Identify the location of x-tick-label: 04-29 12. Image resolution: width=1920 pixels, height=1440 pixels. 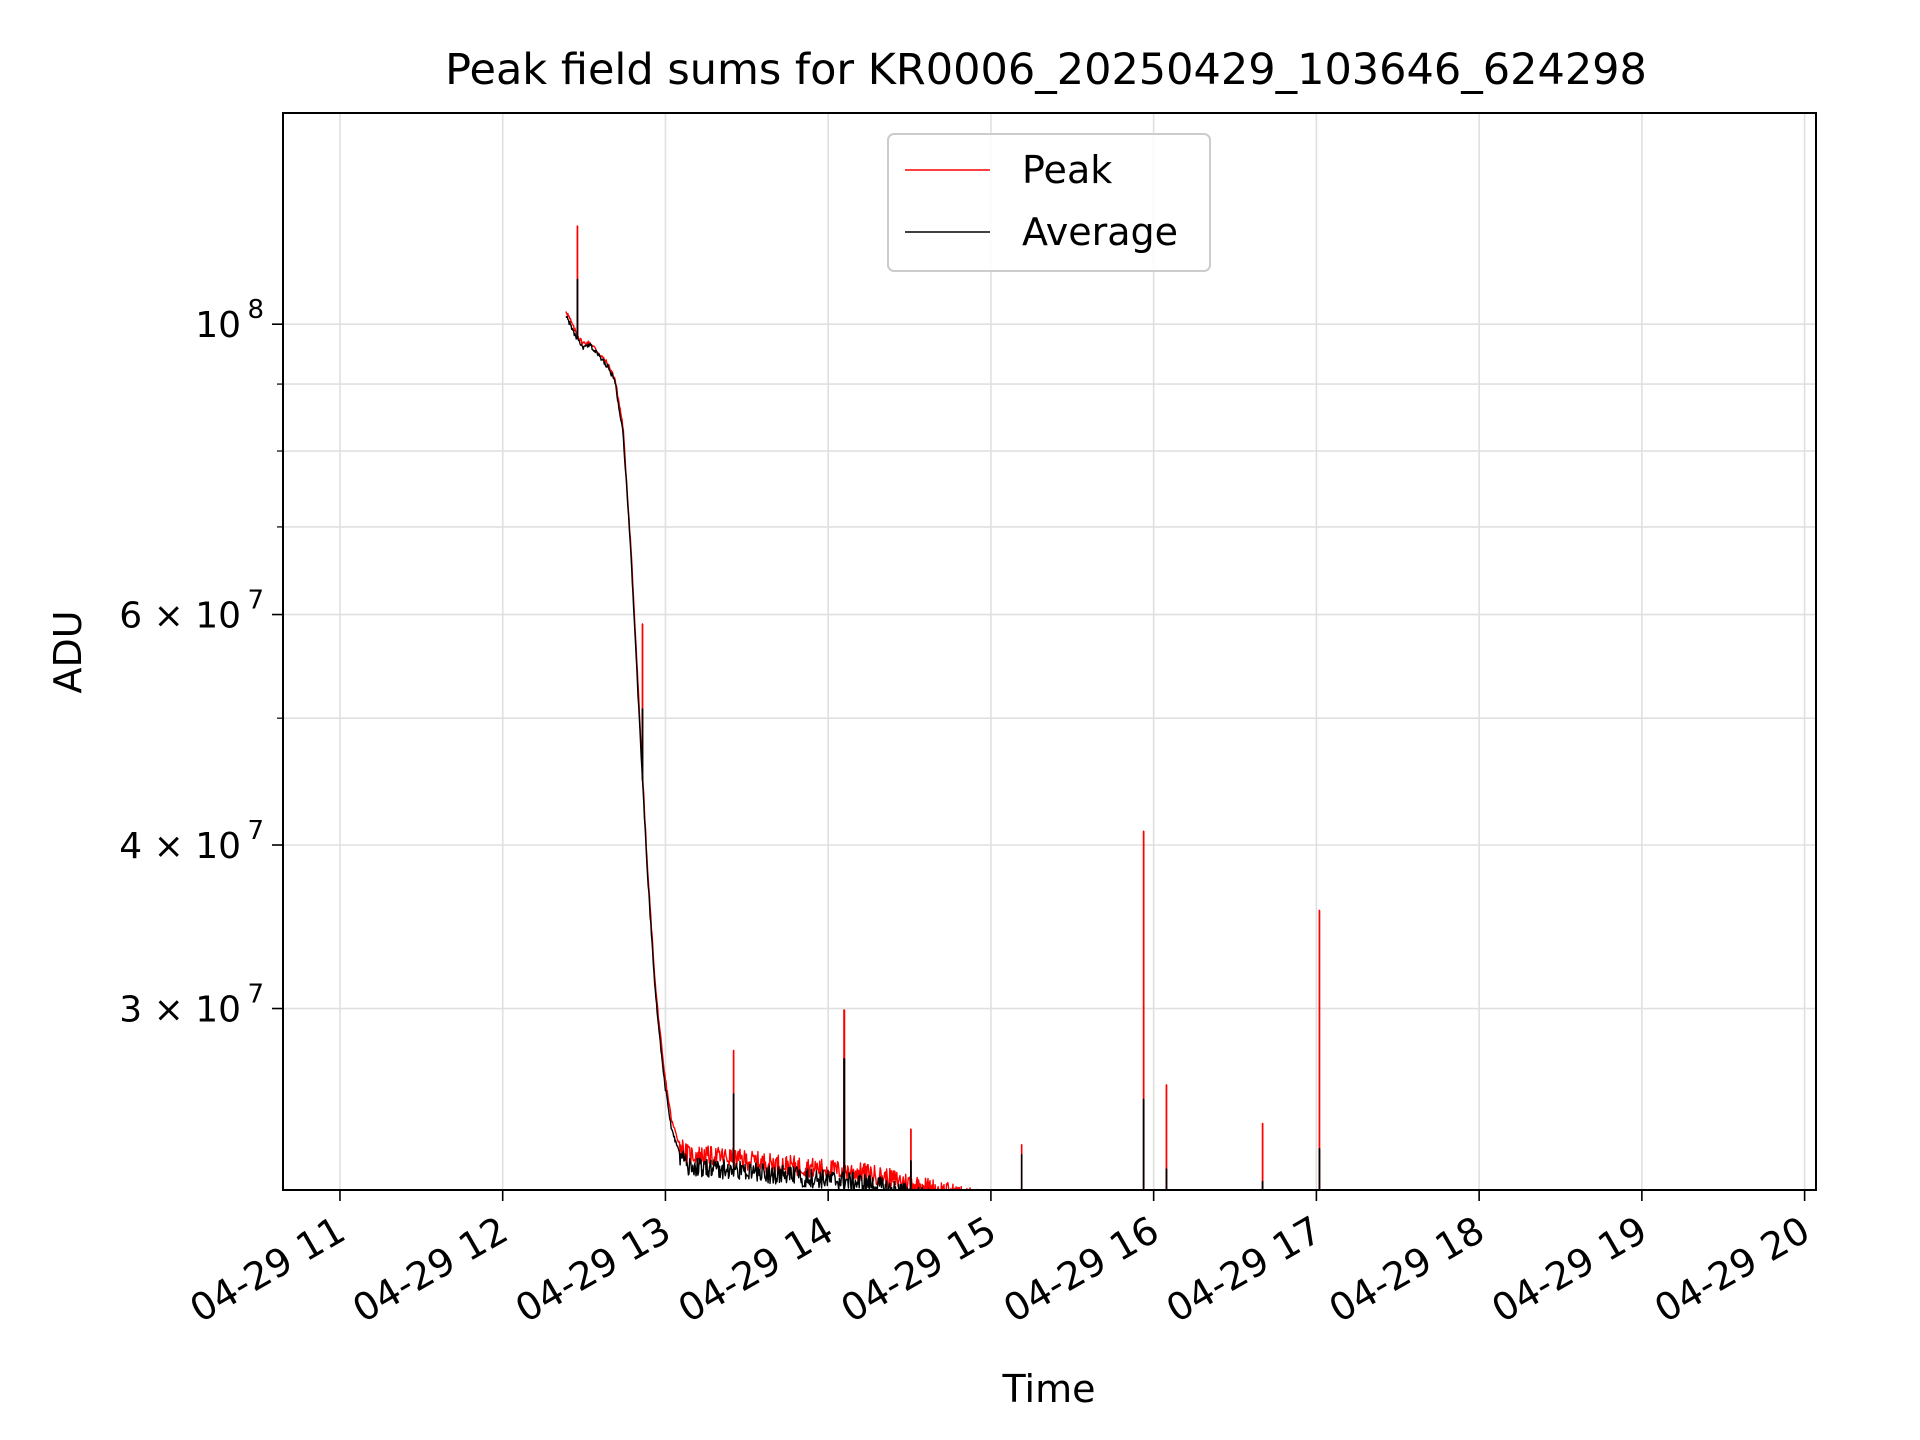
(430, 1270).